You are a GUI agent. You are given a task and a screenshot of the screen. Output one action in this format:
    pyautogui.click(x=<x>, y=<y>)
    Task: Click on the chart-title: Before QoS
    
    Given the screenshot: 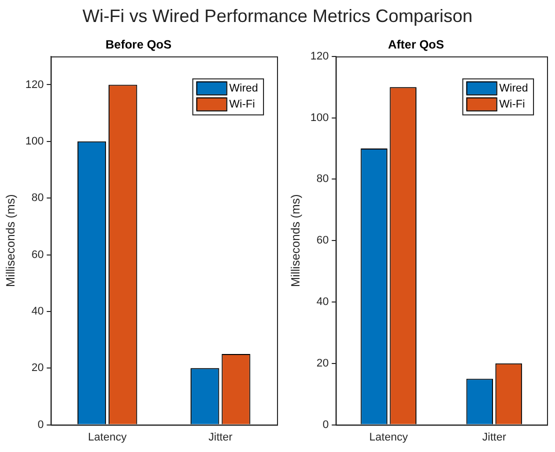 What is the action you would take?
    pyautogui.click(x=138, y=45)
    